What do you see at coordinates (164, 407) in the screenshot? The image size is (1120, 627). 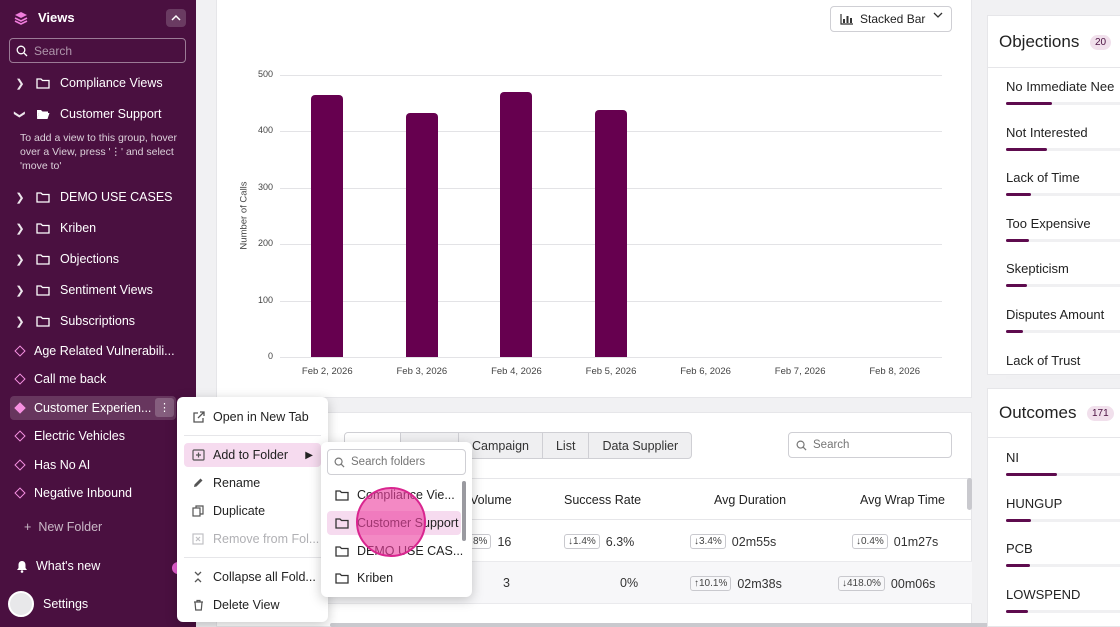 I see `view-options-button: ⋮` at bounding box center [164, 407].